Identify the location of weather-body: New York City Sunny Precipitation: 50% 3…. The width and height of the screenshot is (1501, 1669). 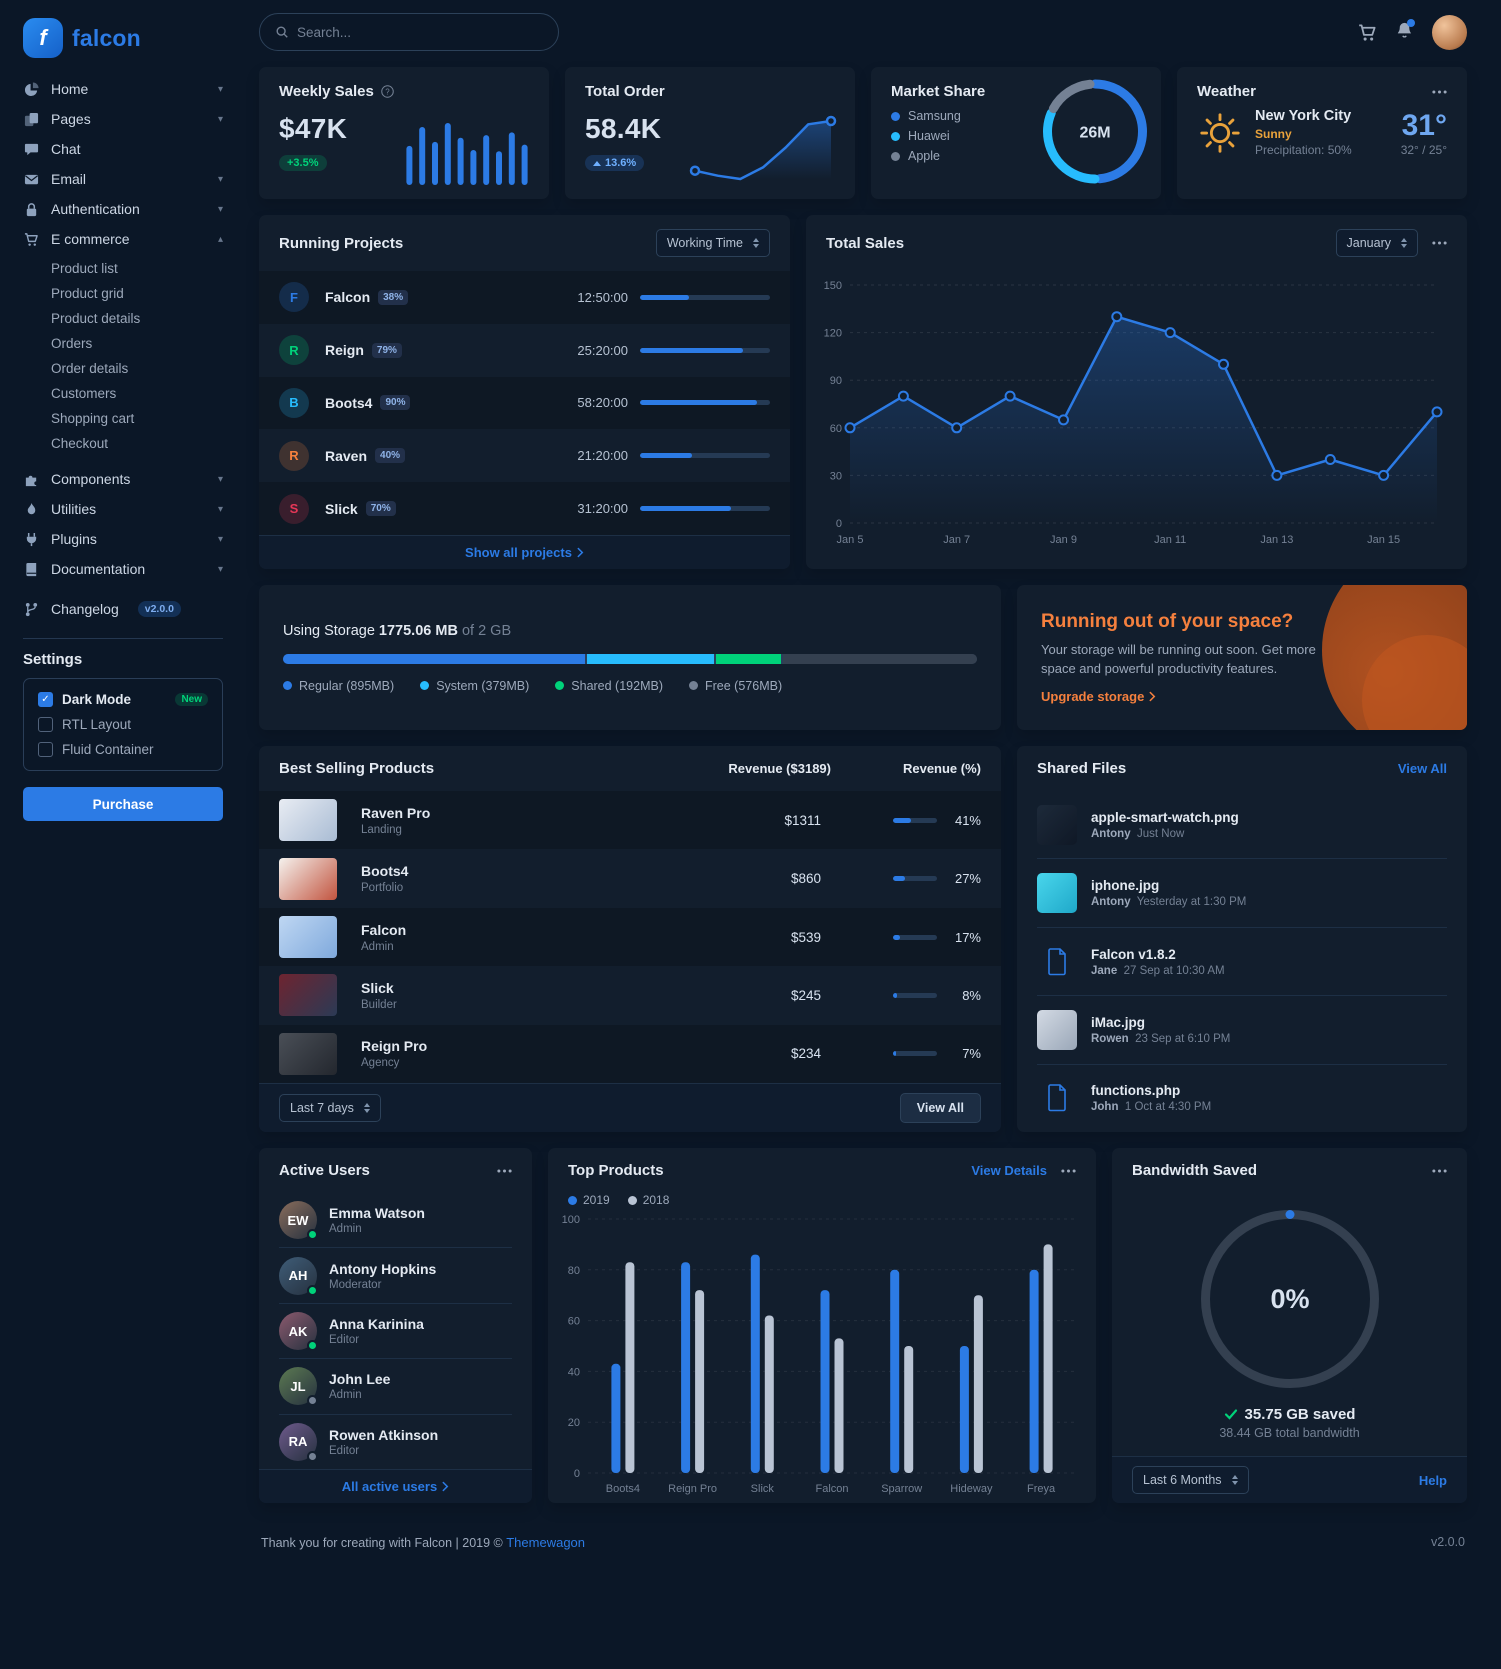
(1322, 132).